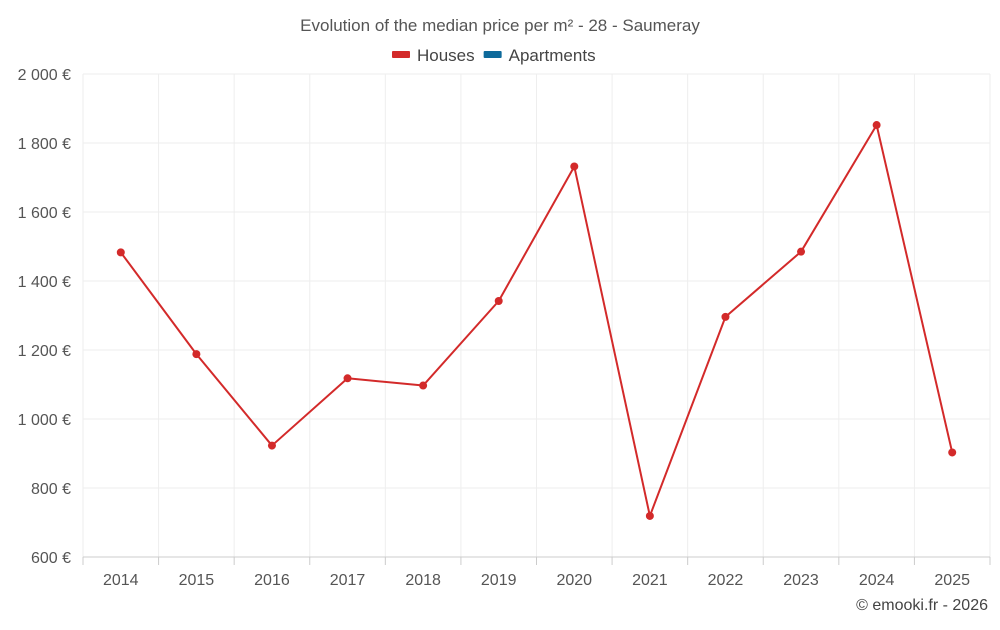  I want to click on x-tick-label: 2015, so click(197, 580).